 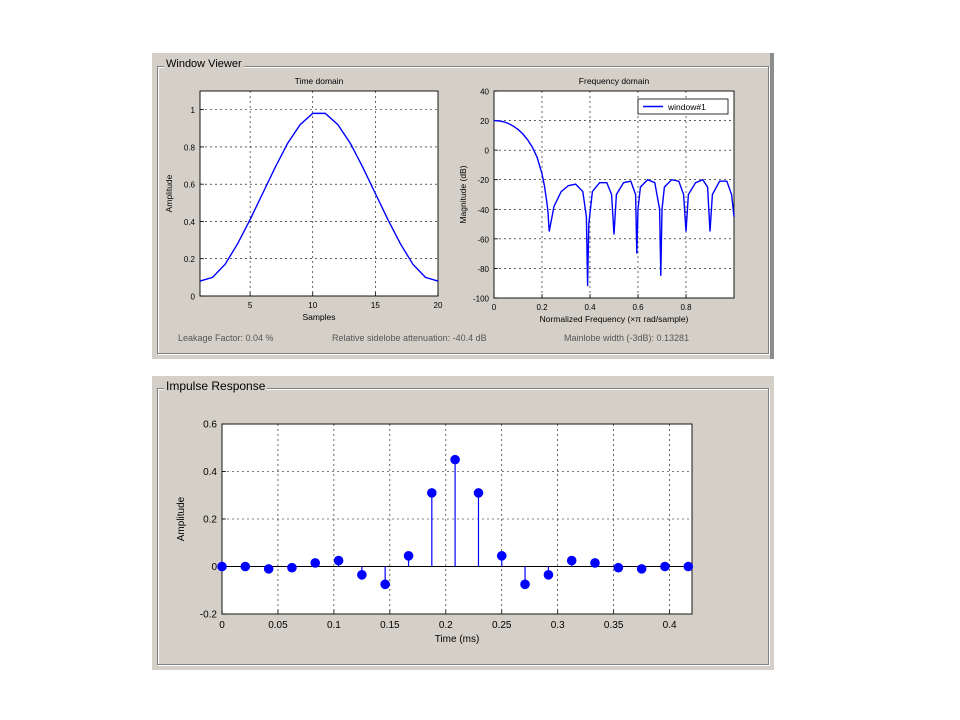 What do you see at coordinates (614, 625) in the screenshot?
I see `chart2-x-tick-label-7: 0.35` at bounding box center [614, 625].